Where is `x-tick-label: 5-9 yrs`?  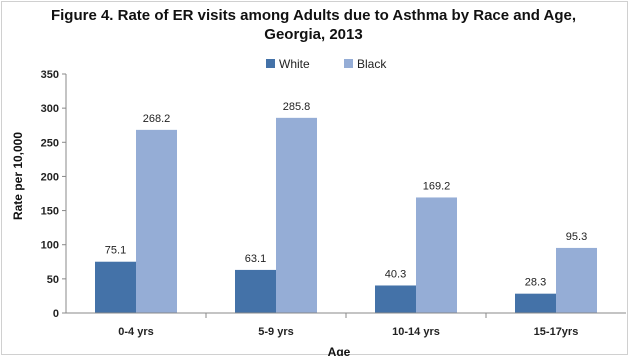 x-tick-label: 5-9 yrs is located at coordinates (275, 332).